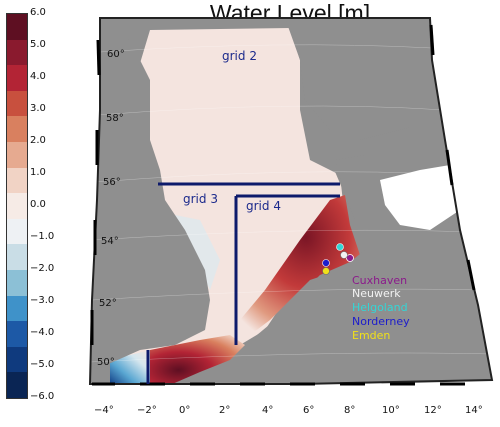 This screenshot has height=427, width=500. What do you see at coordinates (38, 76) in the screenshot?
I see `colorbar-tick-label: 4.0` at bounding box center [38, 76].